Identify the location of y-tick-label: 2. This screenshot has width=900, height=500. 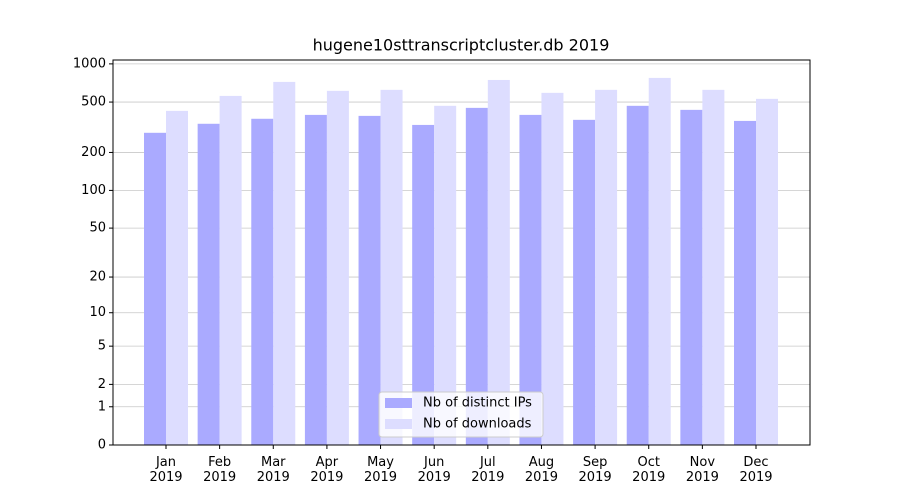
(102, 384).